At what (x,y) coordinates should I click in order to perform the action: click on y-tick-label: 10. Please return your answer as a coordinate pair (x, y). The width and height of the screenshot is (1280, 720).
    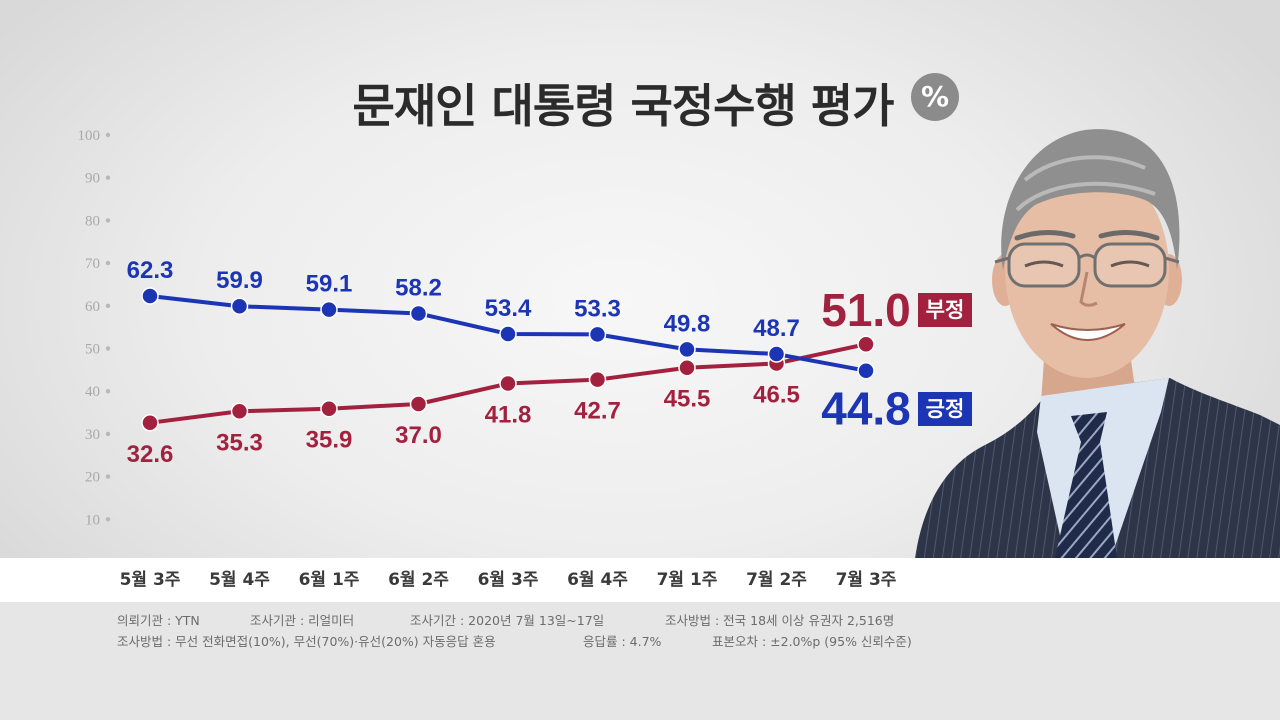
    Looking at the image, I should click on (92, 520).